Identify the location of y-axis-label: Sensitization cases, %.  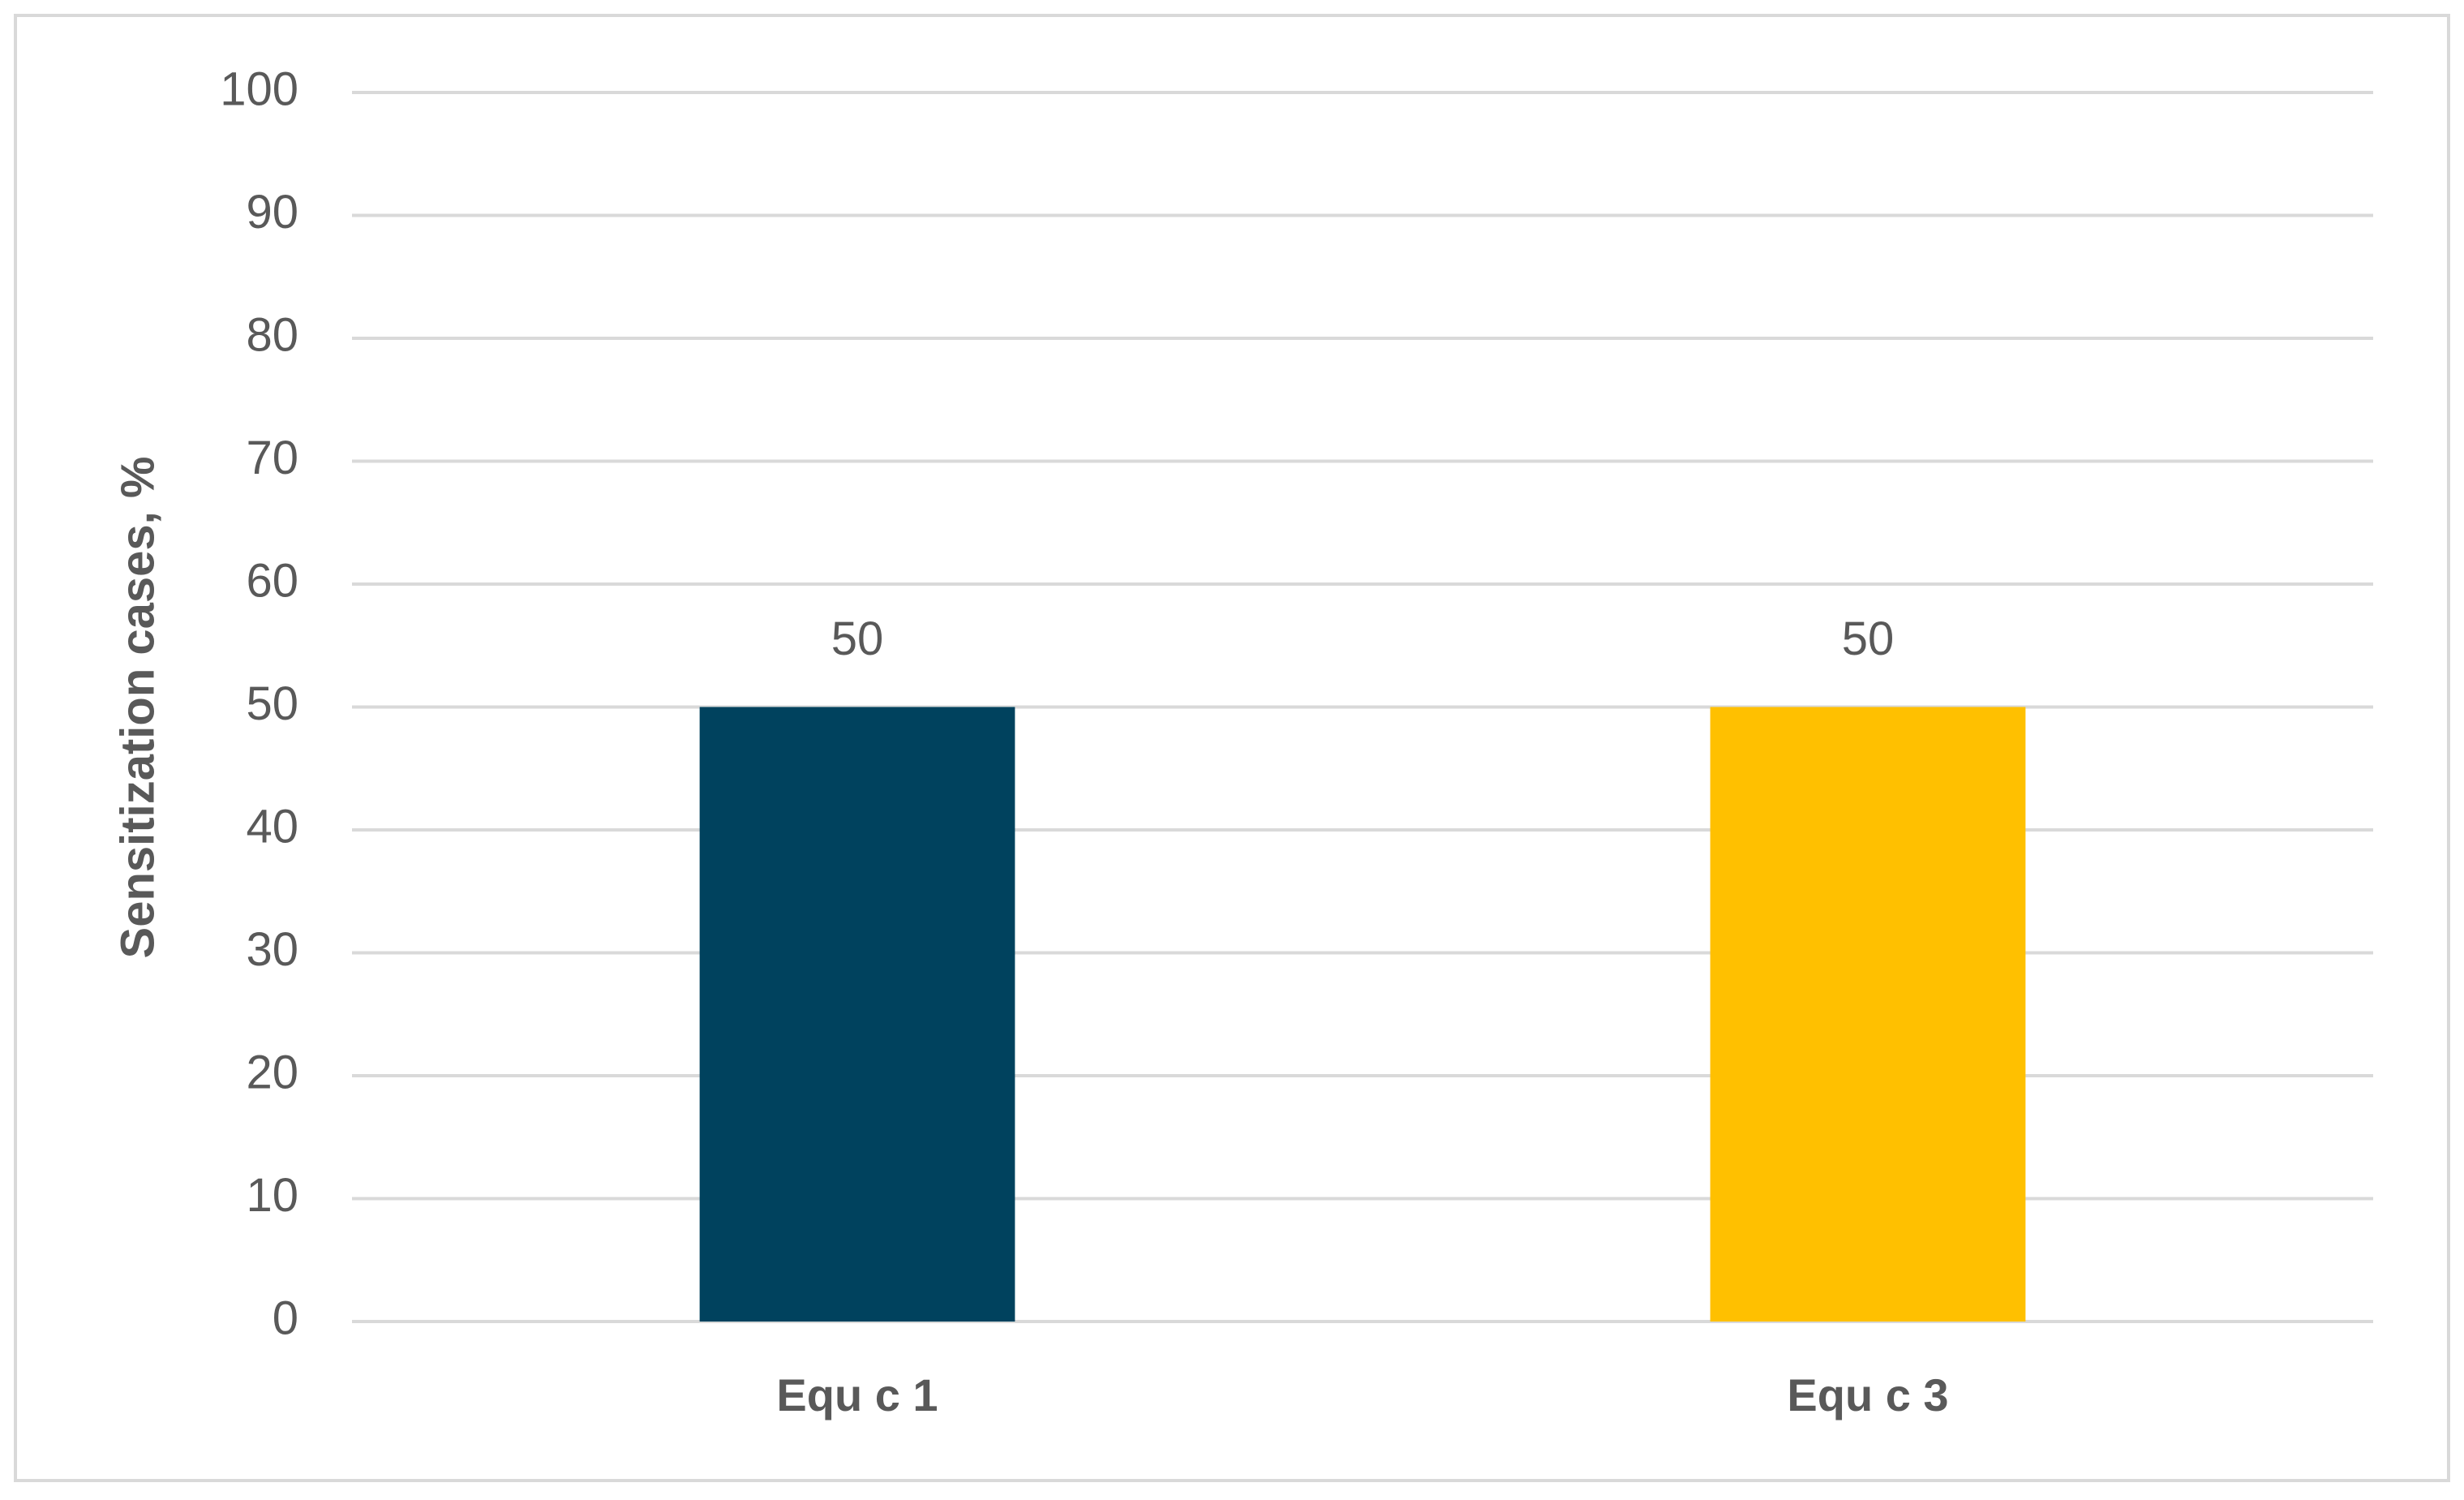
(137, 708).